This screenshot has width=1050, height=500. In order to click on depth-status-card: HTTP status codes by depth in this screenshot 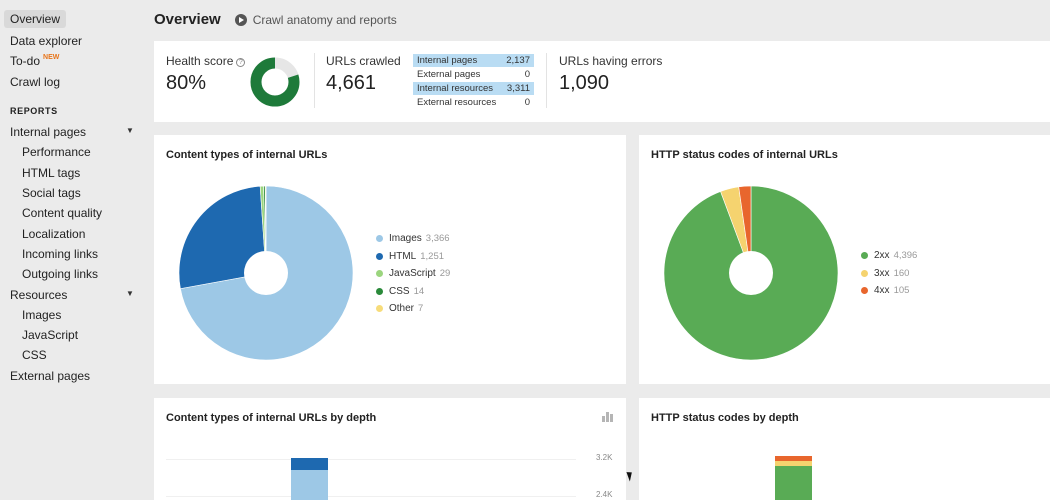, I will do `click(844, 449)`.